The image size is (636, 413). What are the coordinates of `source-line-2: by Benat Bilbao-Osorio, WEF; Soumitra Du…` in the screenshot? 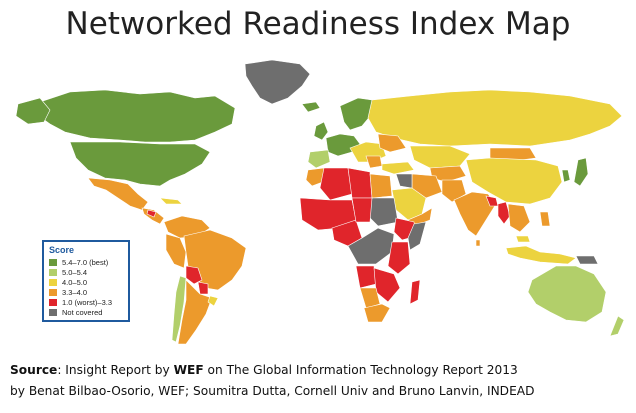 It's located at (272, 391).